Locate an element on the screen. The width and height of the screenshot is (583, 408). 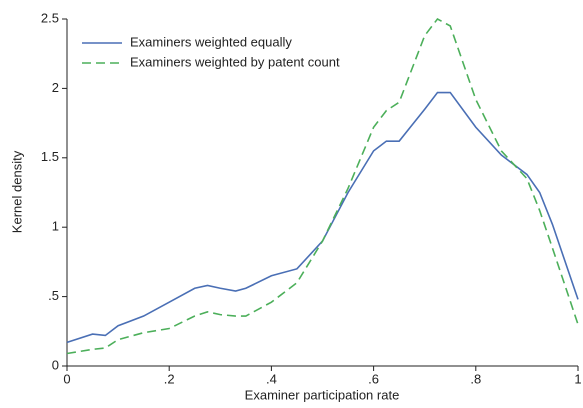
y-tick-label: 1.5 is located at coordinates (50, 156).